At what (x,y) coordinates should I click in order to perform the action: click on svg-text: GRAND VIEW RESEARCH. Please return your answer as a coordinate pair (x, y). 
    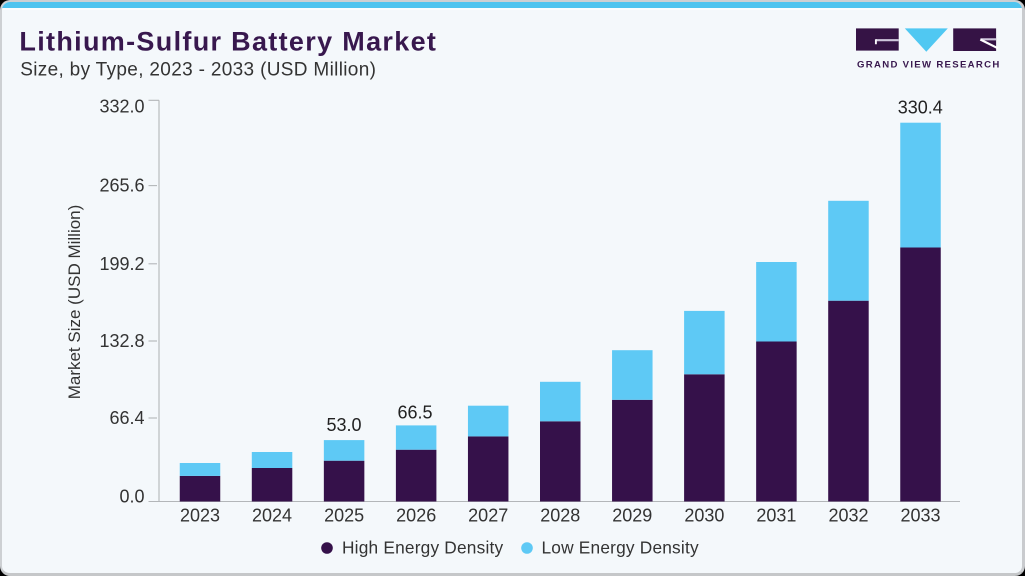
    Looking at the image, I should click on (929, 64).